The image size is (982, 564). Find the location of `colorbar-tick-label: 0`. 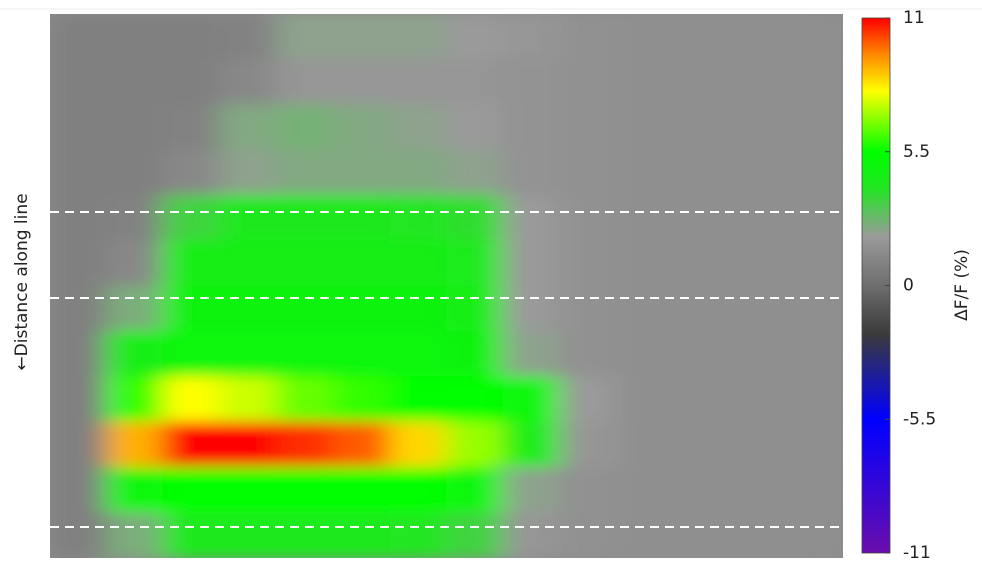

colorbar-tick-label: 0 is located at coordinates (908, 286).